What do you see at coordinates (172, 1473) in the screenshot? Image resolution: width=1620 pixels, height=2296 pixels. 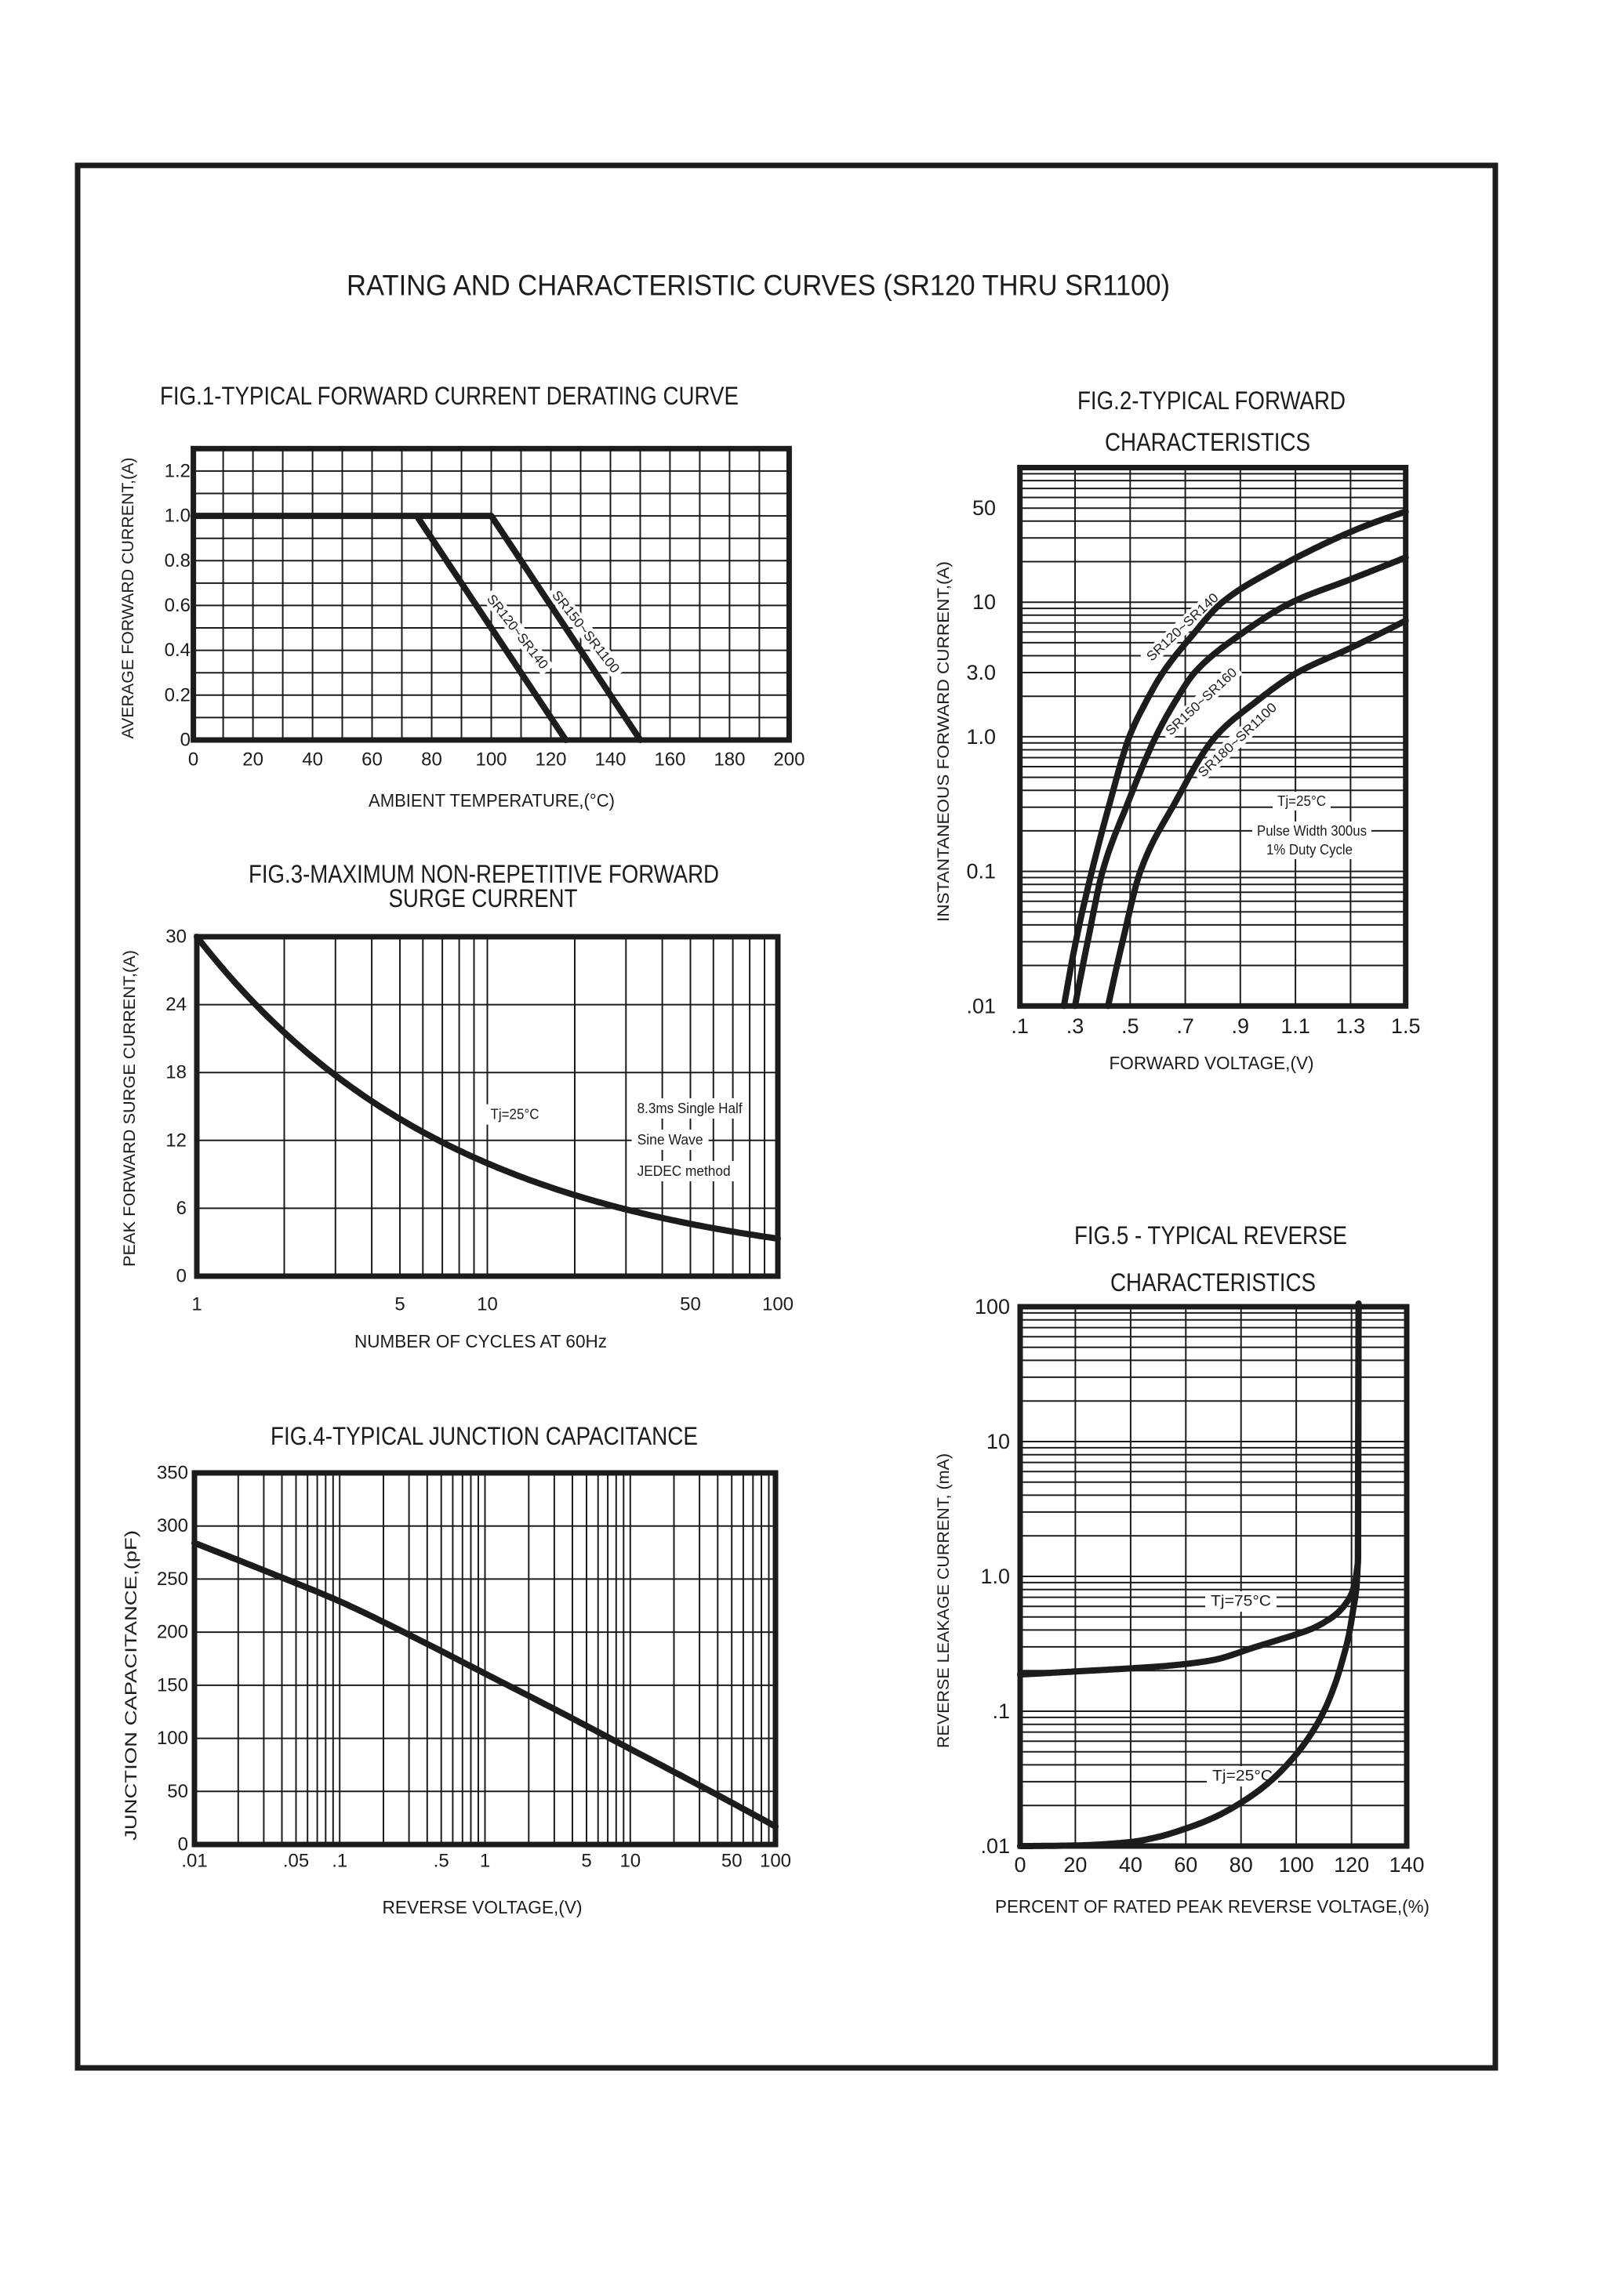 I see `svg-text: 350` at bounding box center [172, 1473].